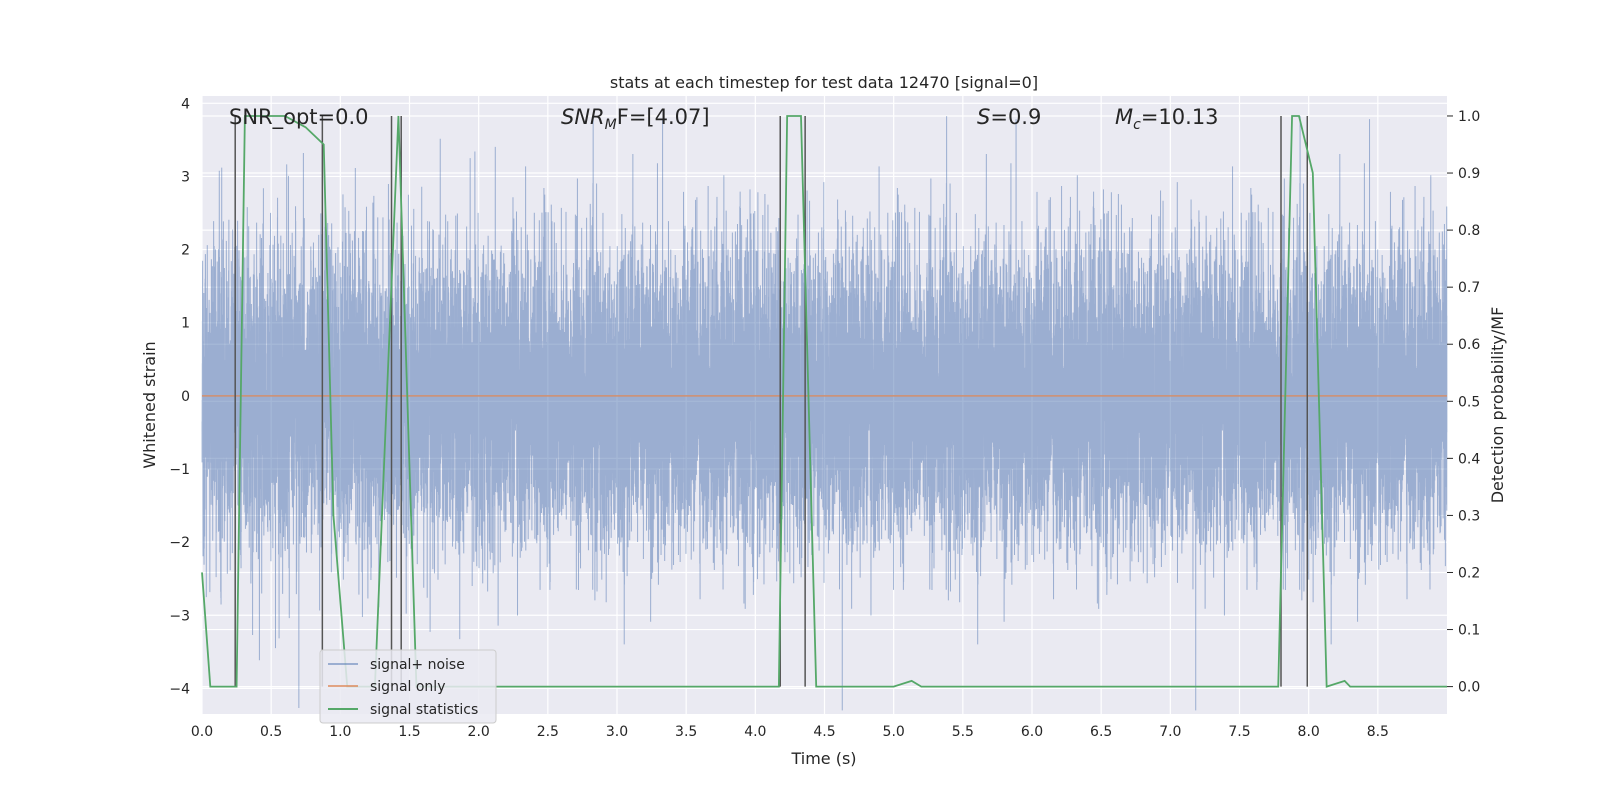  Describe the element at coordinates (179, 543) in the screenshot. I see `y-tick-label: −2` at that location.